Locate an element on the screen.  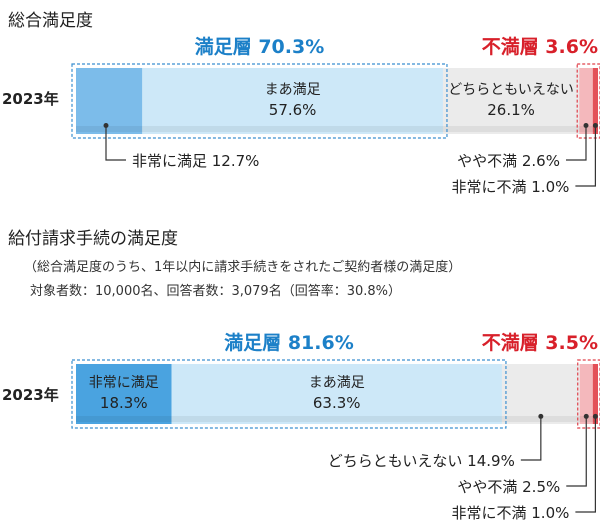
chart2-note-2: 対象者数：10,000名、回答者数：3,079名（回答率：30.8%） is located at coordinates (216, 291).